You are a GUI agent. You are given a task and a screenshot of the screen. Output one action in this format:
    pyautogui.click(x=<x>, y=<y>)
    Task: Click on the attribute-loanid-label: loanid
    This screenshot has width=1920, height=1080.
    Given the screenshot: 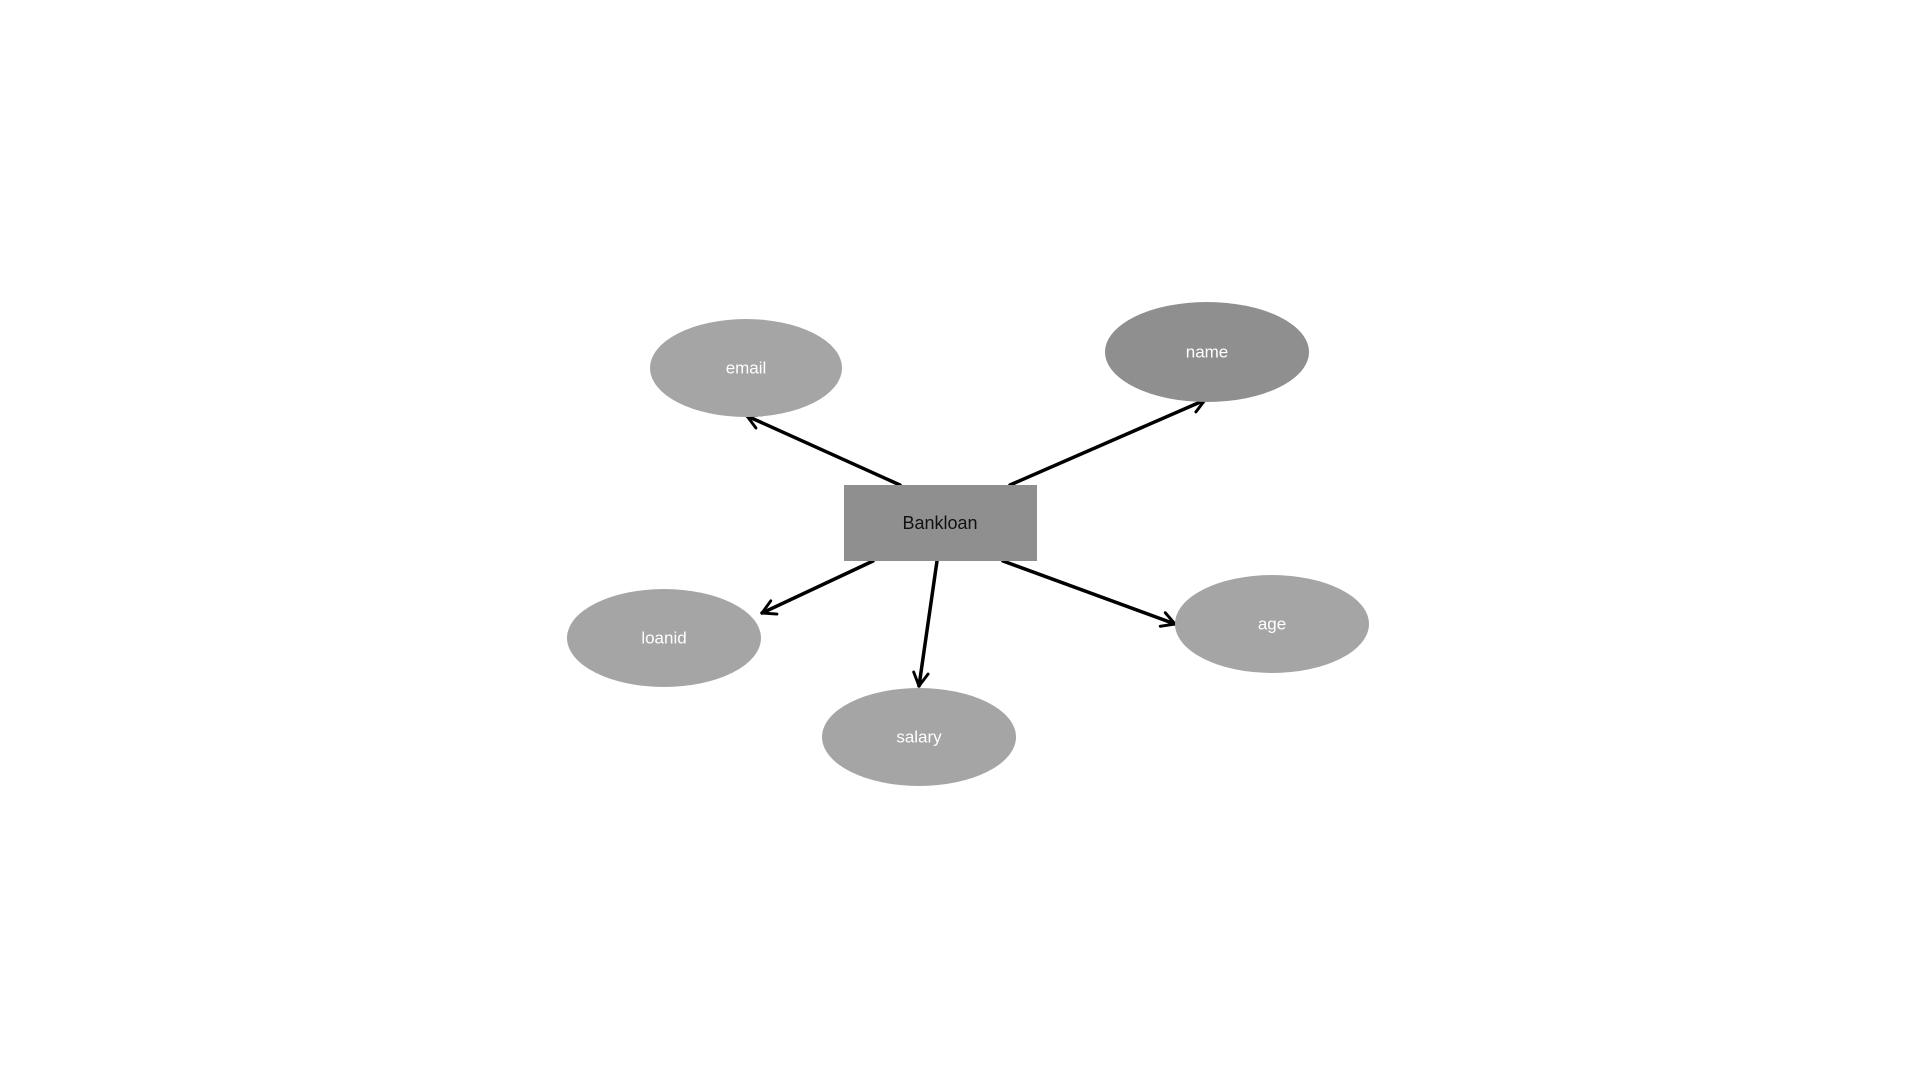 What is the action you would take?
    pyautogui.click(x=663, y=637)
    